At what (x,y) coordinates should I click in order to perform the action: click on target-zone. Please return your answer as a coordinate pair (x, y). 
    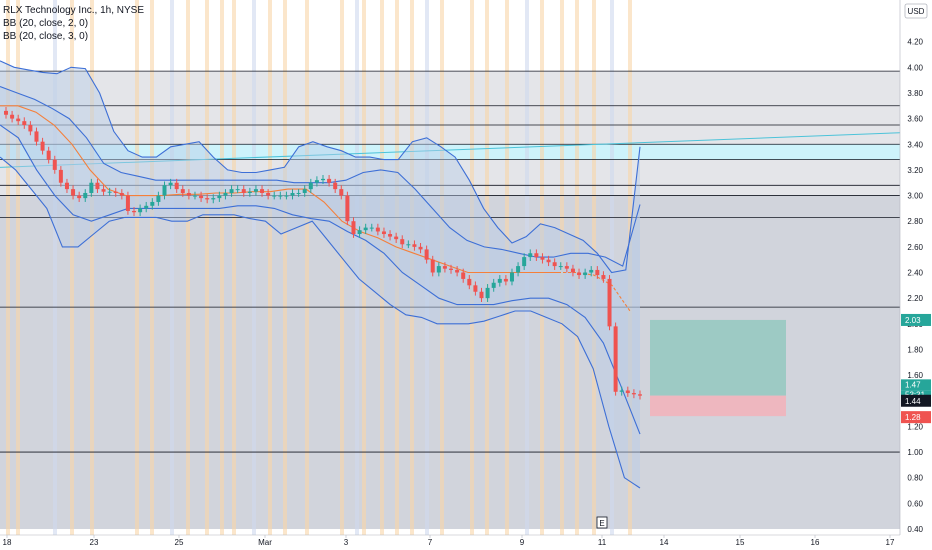
    Looking at the image, I should click on (718, 357).